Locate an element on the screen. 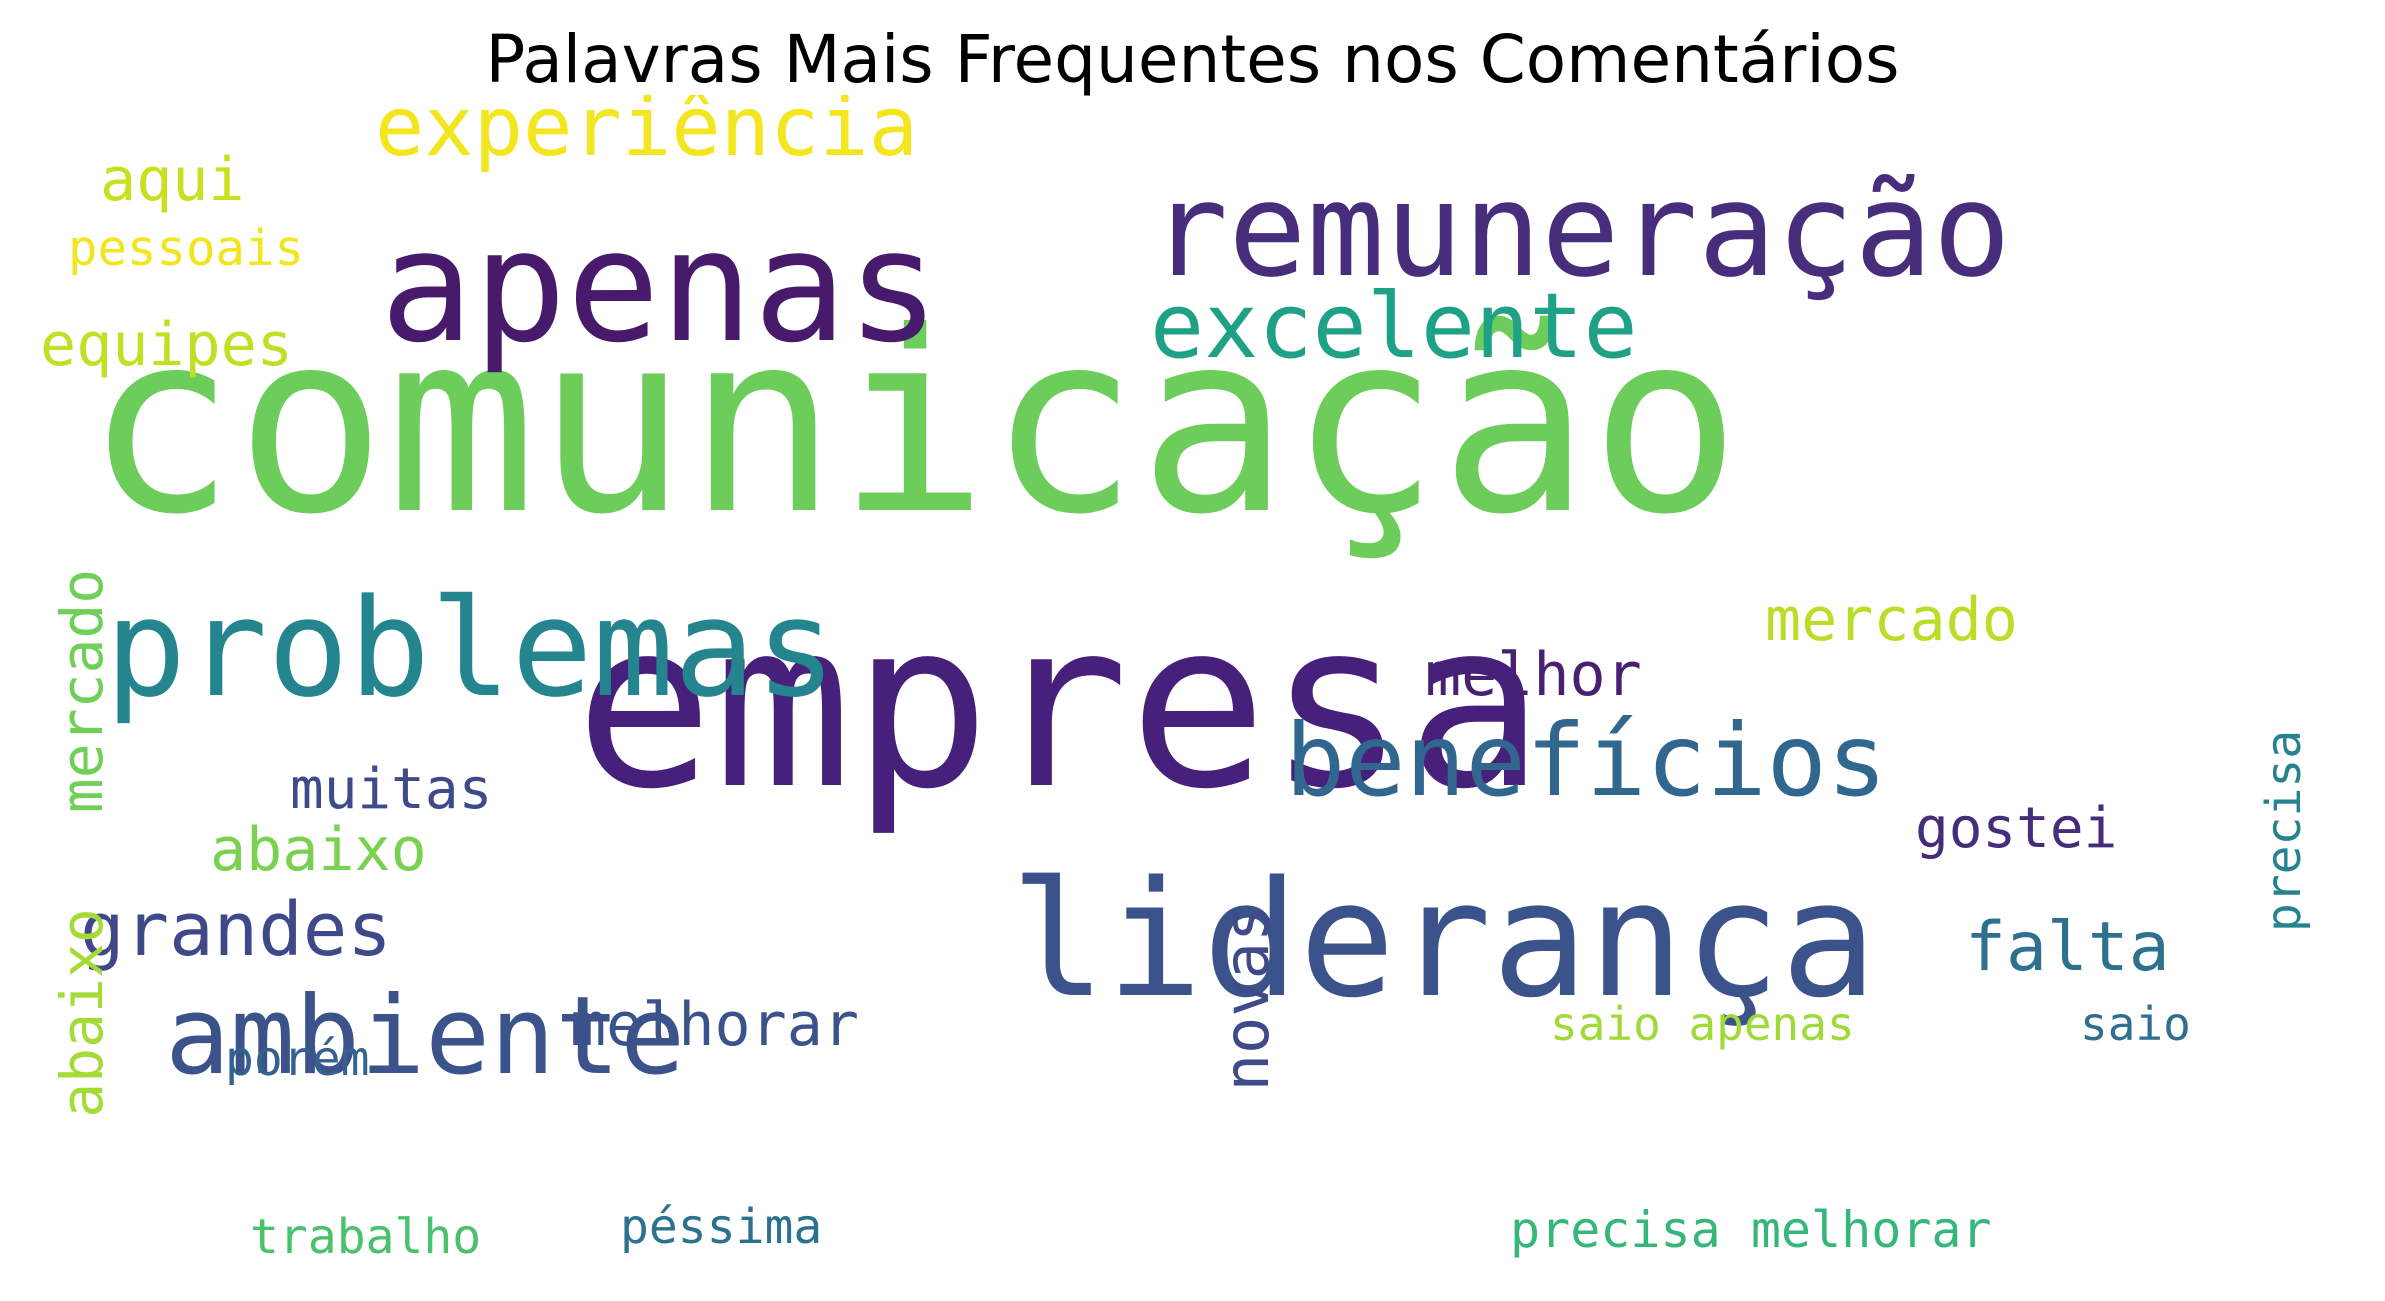 The height and width of the screenshot is (1301, 2385). word-porém: porém is located at coordinates (297, 1059).